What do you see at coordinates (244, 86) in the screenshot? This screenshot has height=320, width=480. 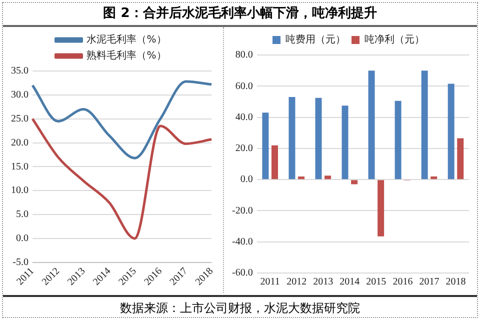 I see `y-tick-label: 60.0` at bounding box center [244, 86].